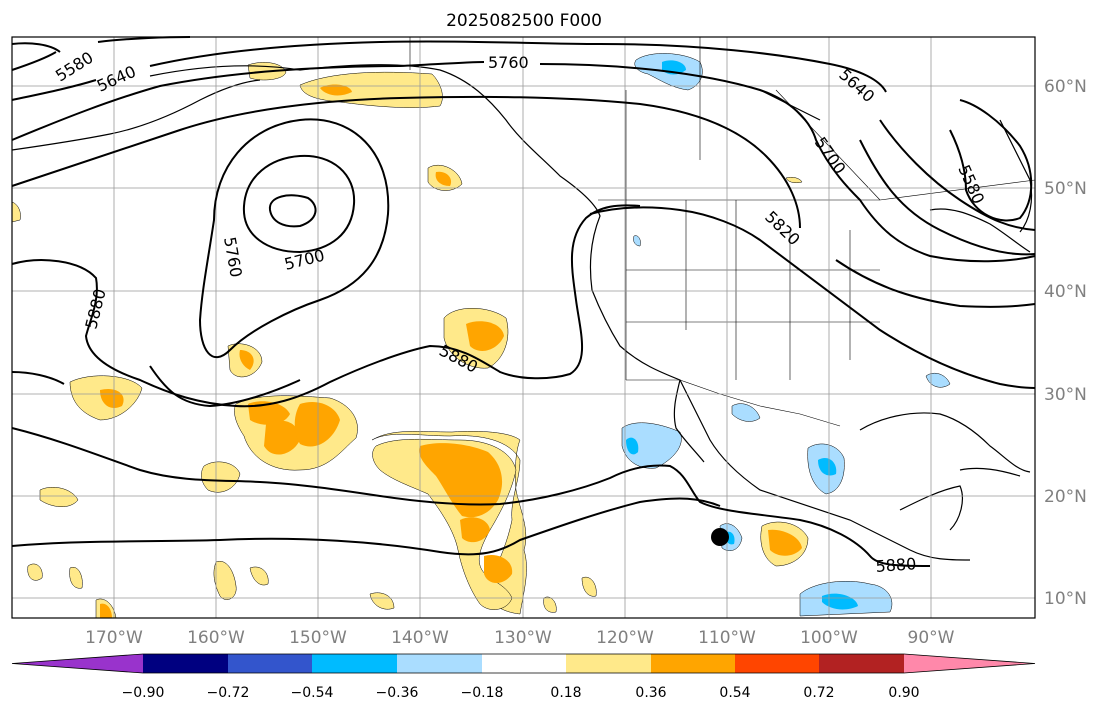 This screenshot has width=1105, height=712. I want to click on longitude-label: 120°W, so click(625, 638).